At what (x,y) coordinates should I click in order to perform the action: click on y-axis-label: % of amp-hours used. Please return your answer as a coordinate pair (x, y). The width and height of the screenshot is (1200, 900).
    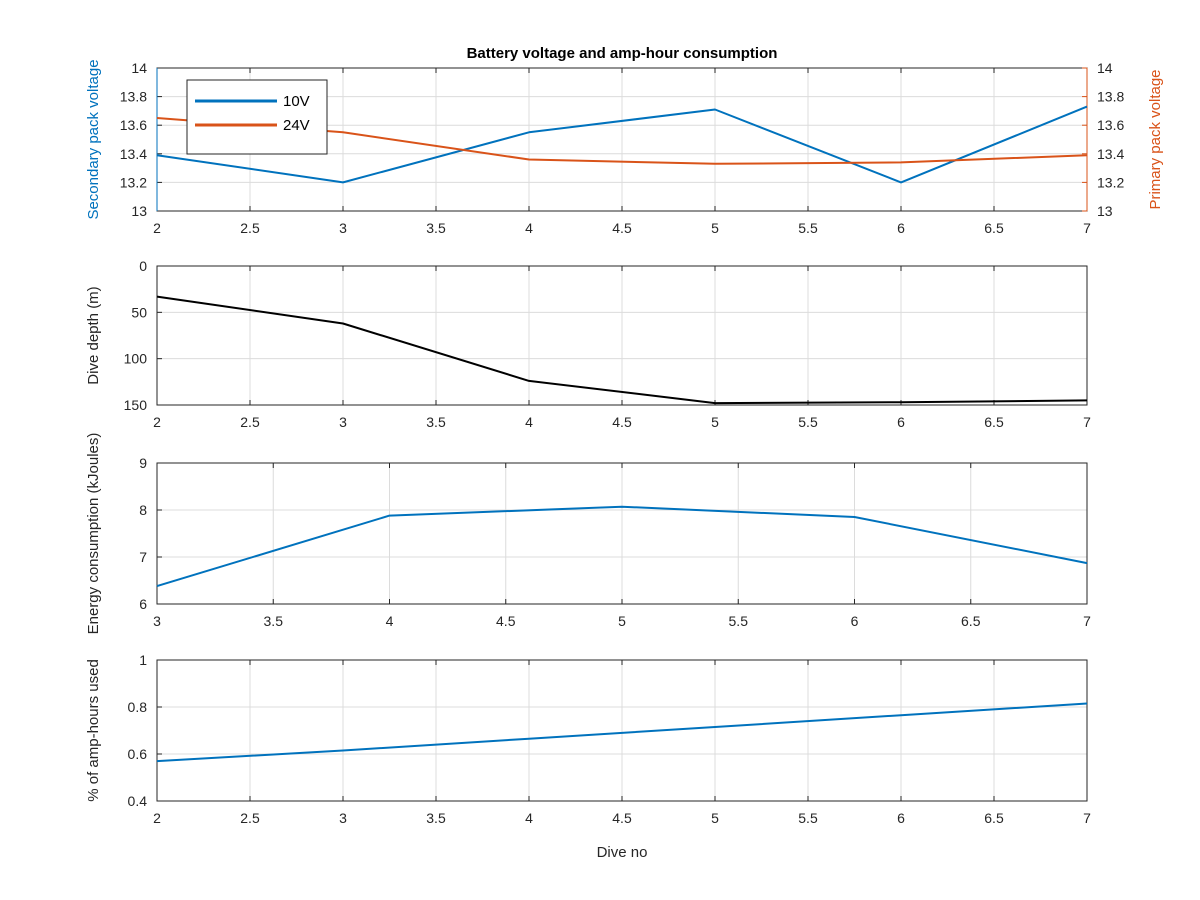
    Looking at the image, I should click on (93, 730).